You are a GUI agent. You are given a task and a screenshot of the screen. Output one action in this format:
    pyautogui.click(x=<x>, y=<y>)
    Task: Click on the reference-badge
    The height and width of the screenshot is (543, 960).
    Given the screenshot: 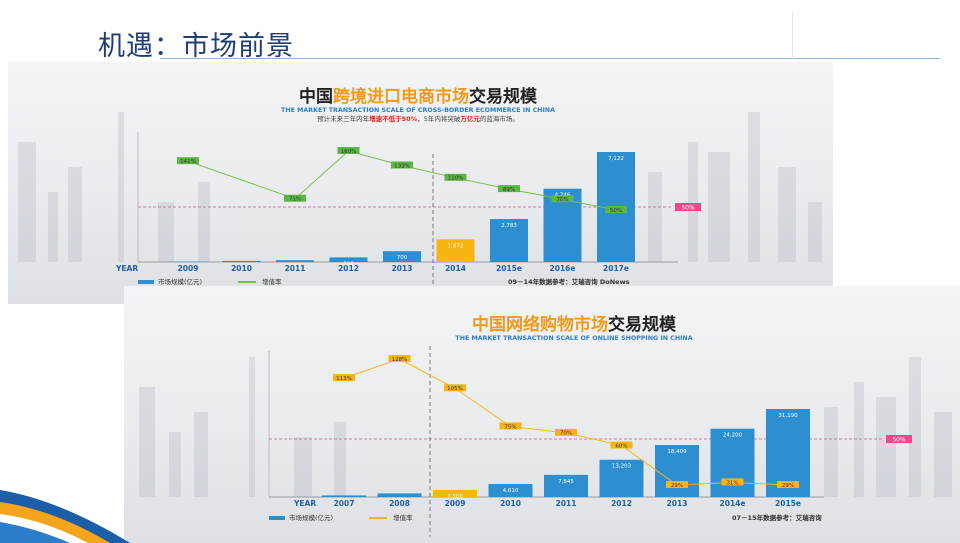 What is the action you would take?
    pyautogui.click(x=899, y=439)
    